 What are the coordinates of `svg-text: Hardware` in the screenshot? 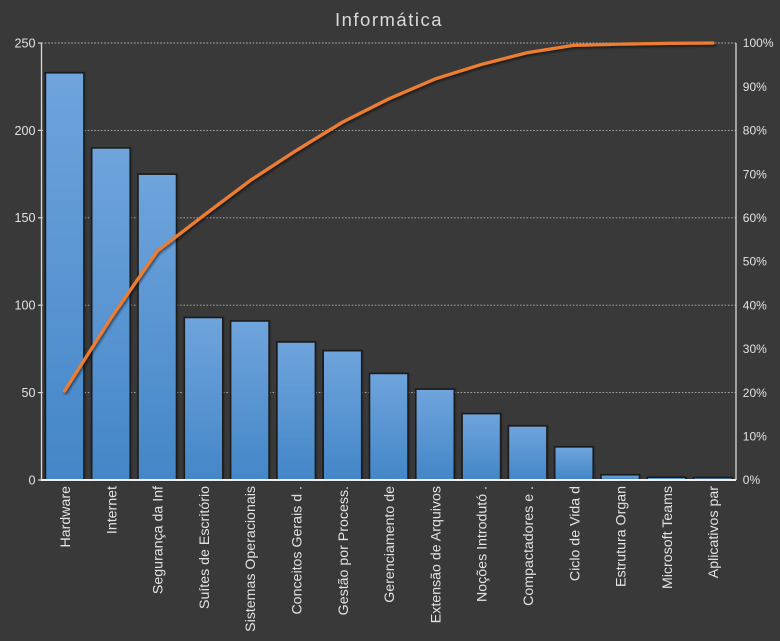 It's located at (66, 517).